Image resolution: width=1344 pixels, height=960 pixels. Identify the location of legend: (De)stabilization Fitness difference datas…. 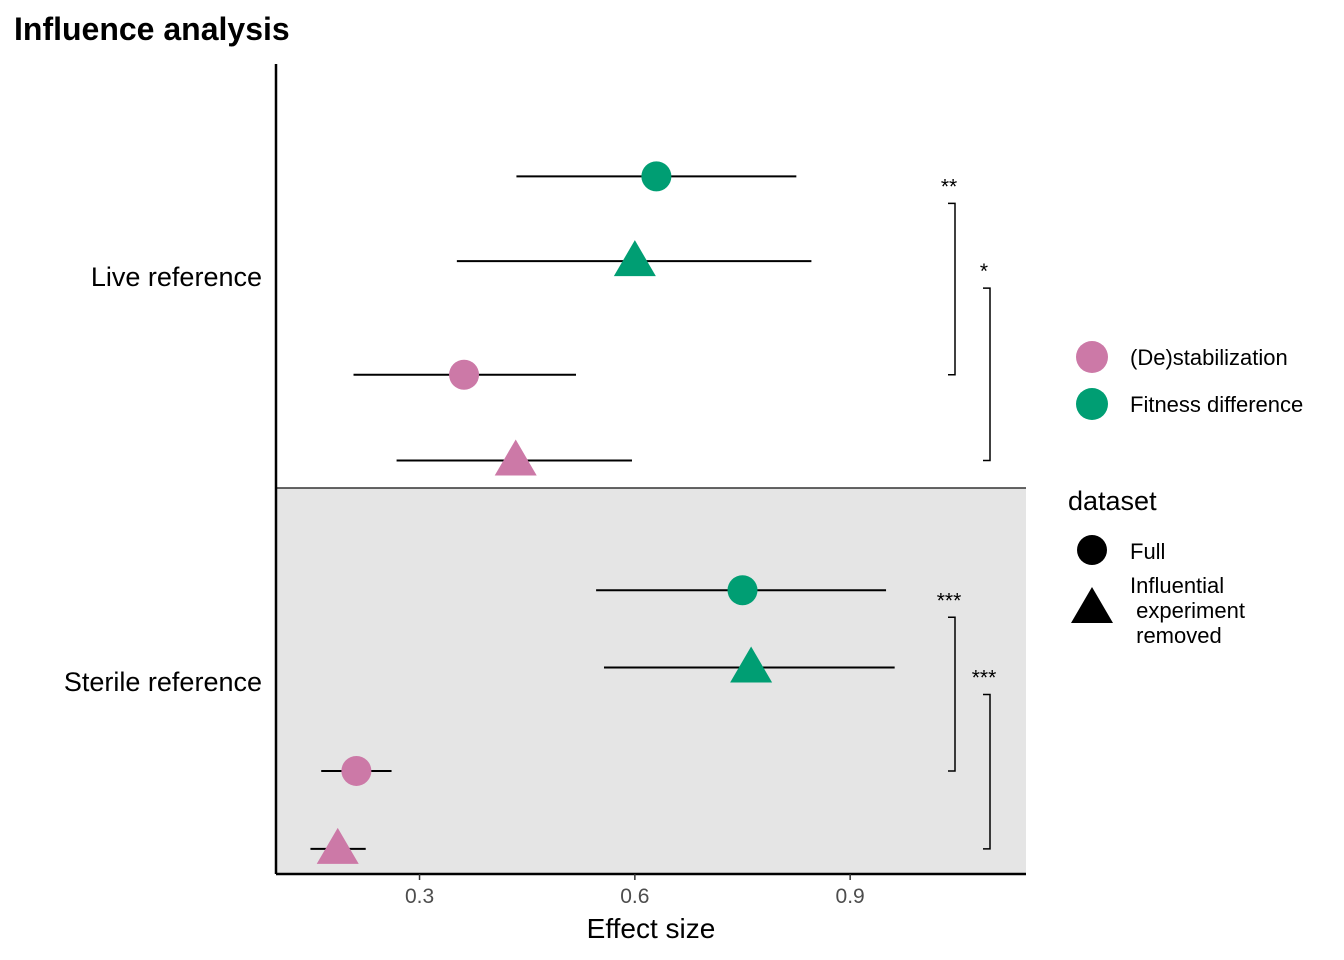
(1185, 494).